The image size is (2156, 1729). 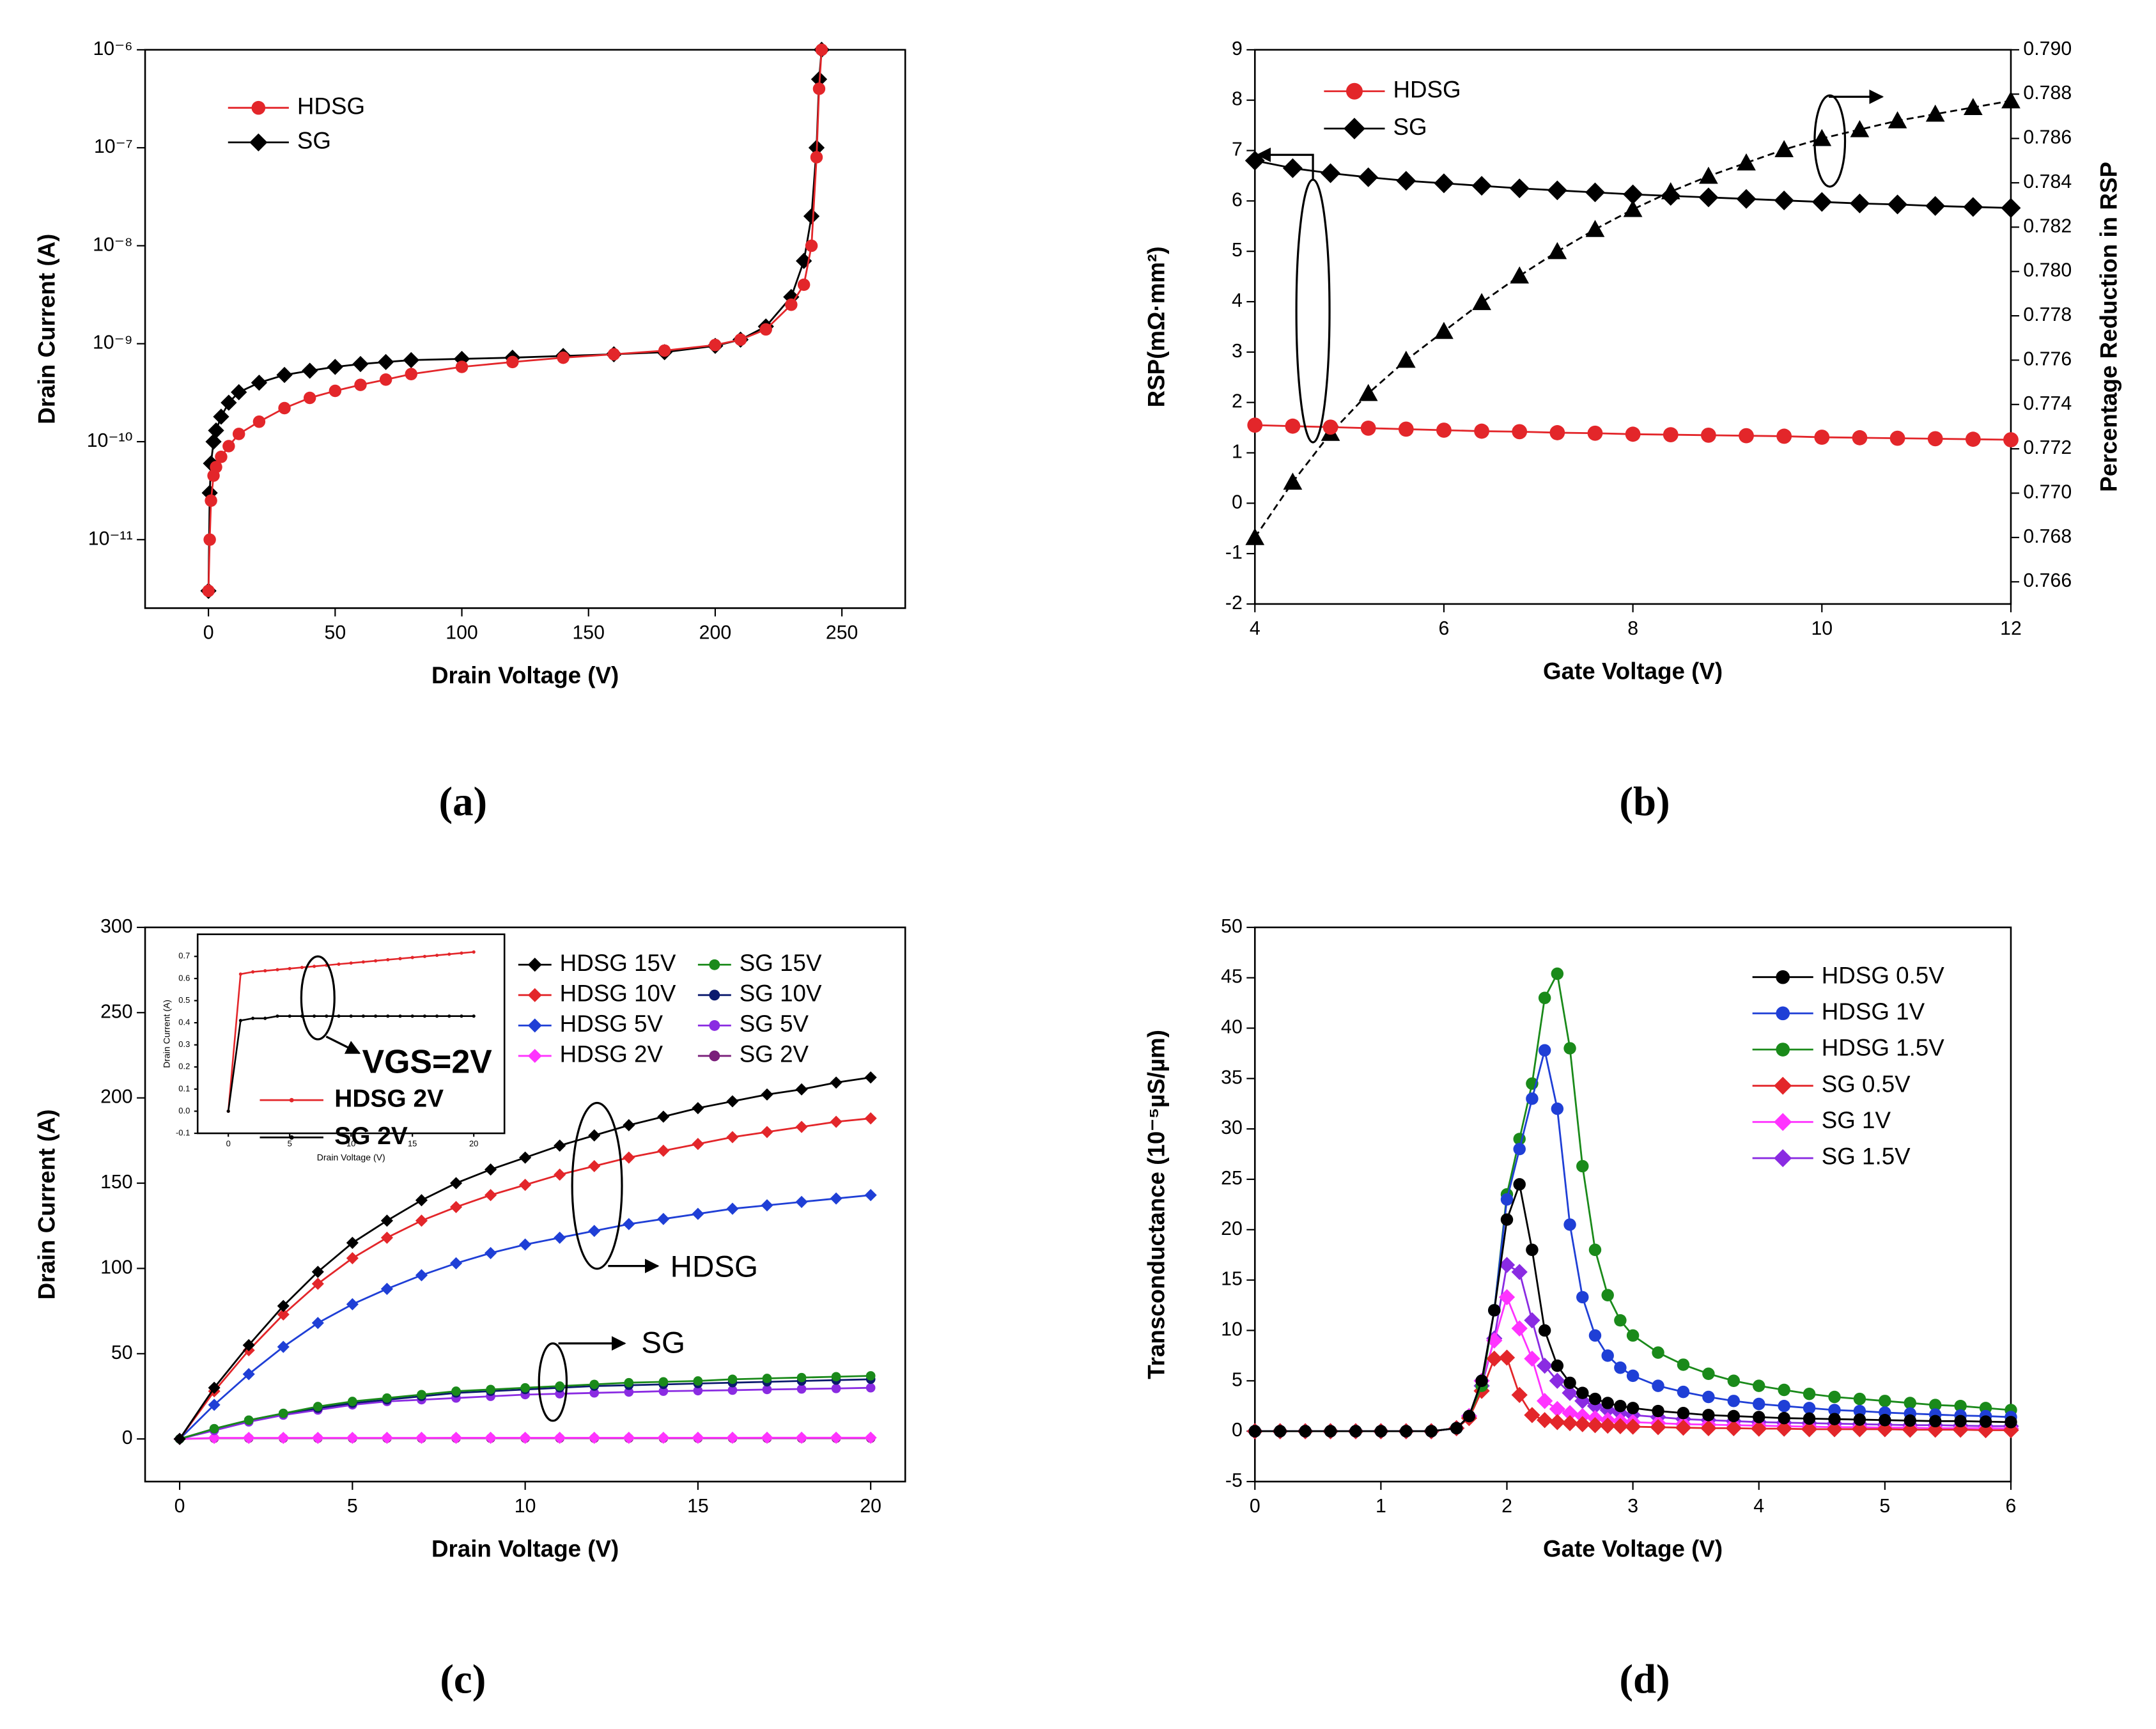 I want to click on x-tick-label: 6, so click(x=1444, y=628).